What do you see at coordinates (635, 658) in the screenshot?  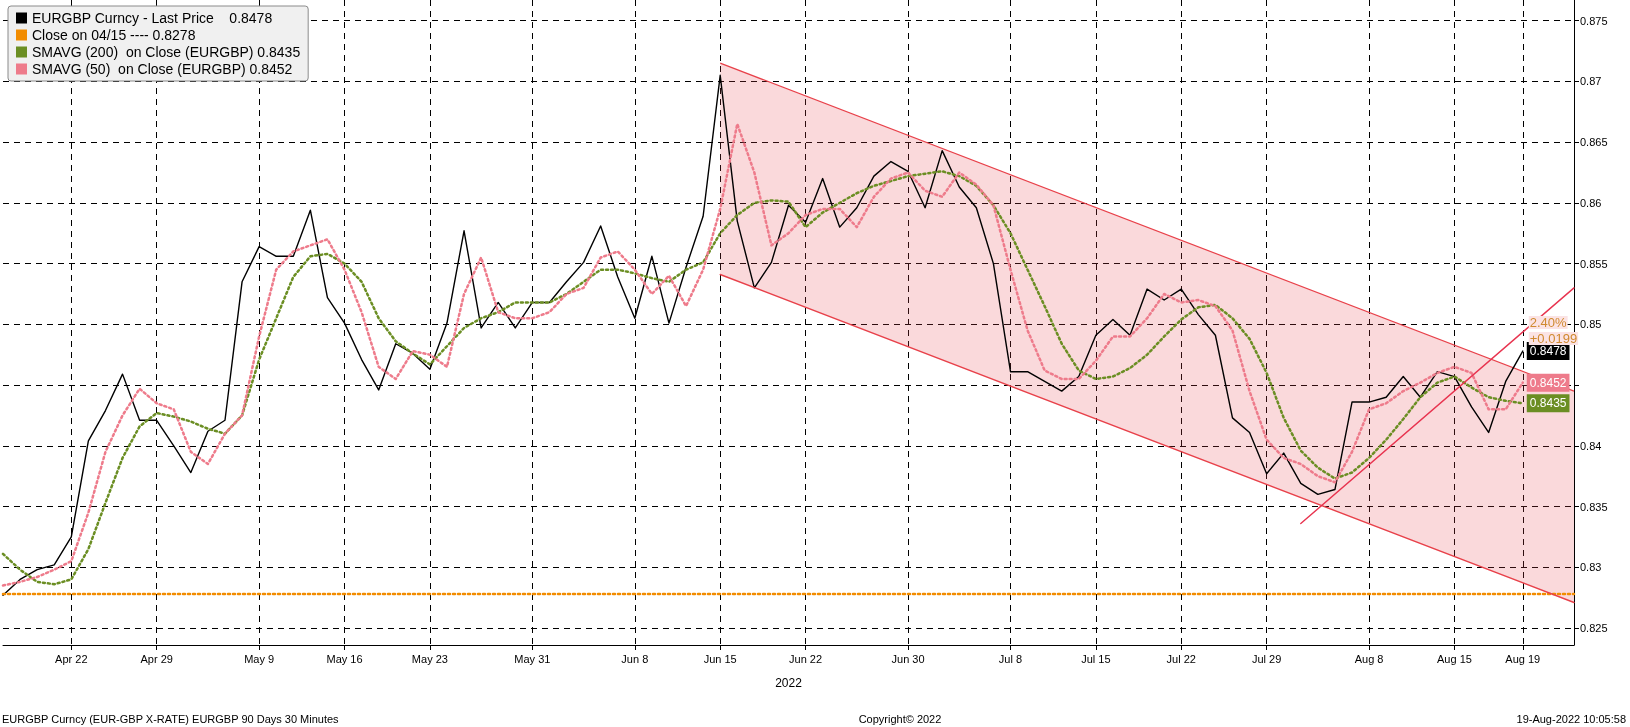 I see `x-tick-label: Jun 8` at bounding box center [635, 658].